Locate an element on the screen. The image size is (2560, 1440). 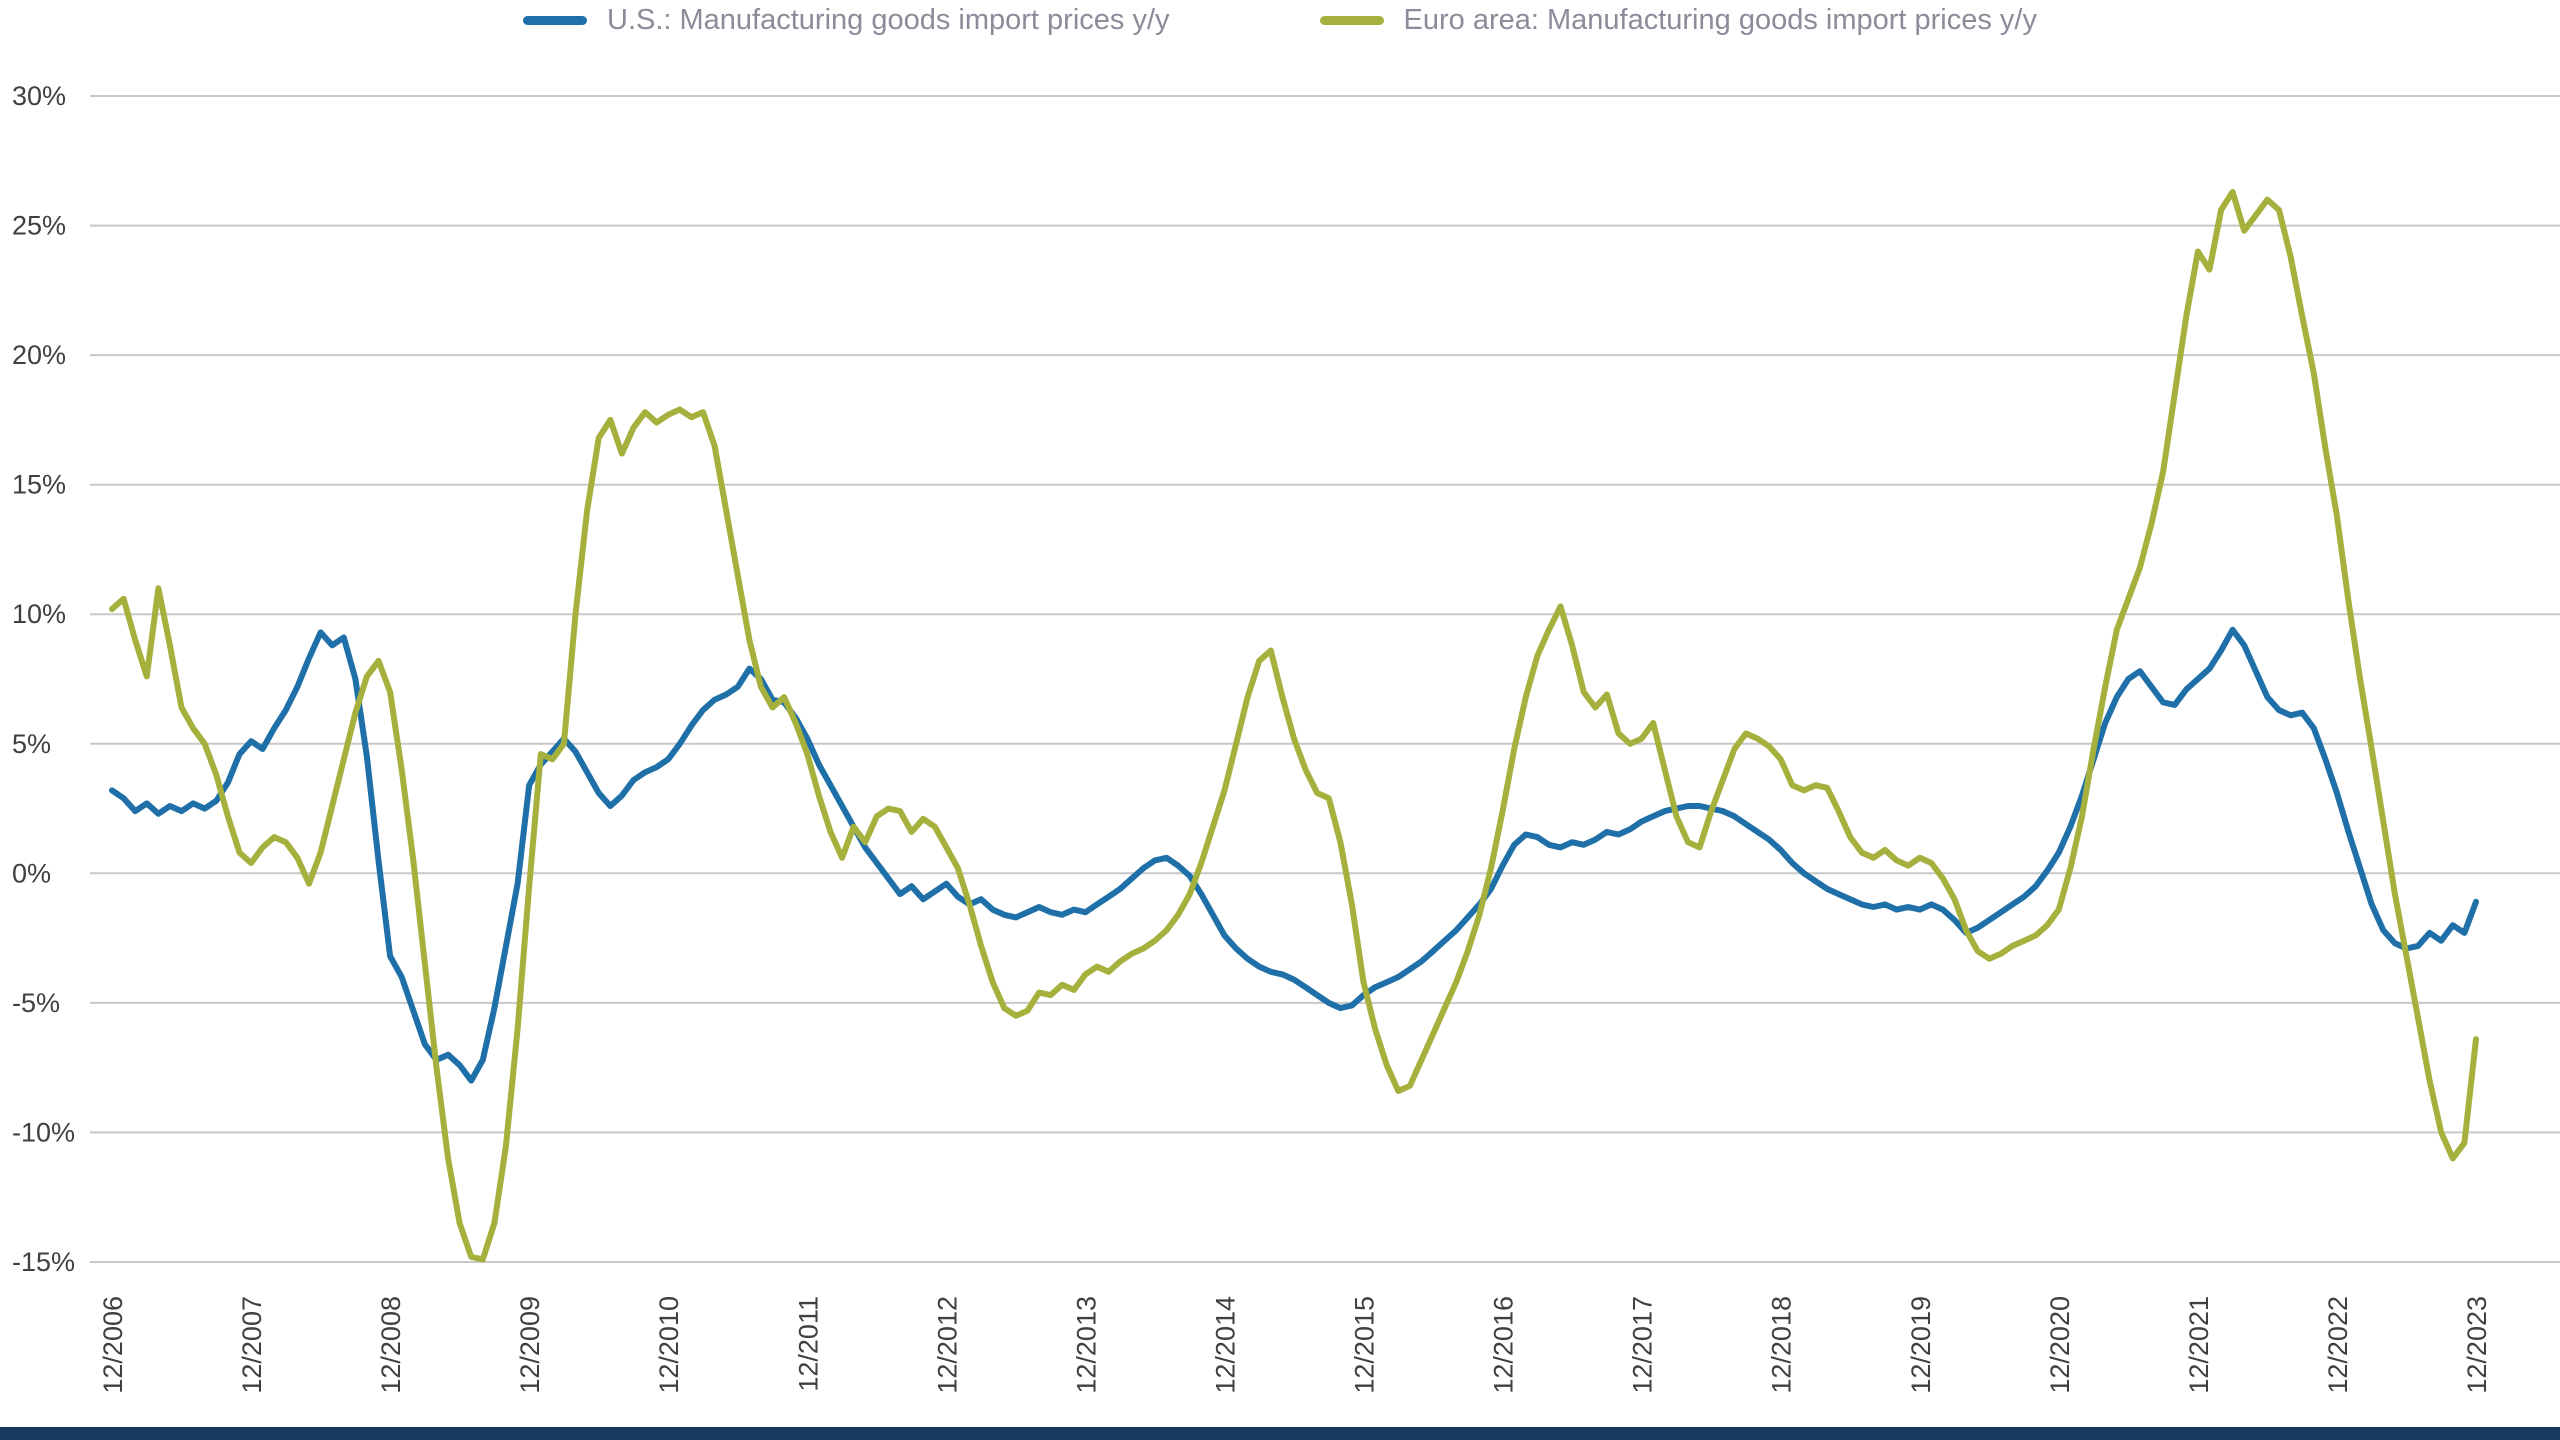
x-tick-label: 12/2011 is located at coordinates (808, 1344).